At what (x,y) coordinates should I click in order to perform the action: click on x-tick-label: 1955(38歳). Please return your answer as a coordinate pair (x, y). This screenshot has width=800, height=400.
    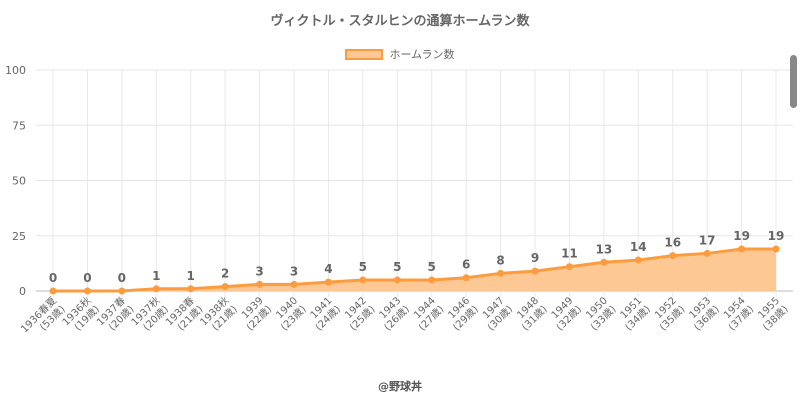
    Looking at the image, I should click on (772, 314).